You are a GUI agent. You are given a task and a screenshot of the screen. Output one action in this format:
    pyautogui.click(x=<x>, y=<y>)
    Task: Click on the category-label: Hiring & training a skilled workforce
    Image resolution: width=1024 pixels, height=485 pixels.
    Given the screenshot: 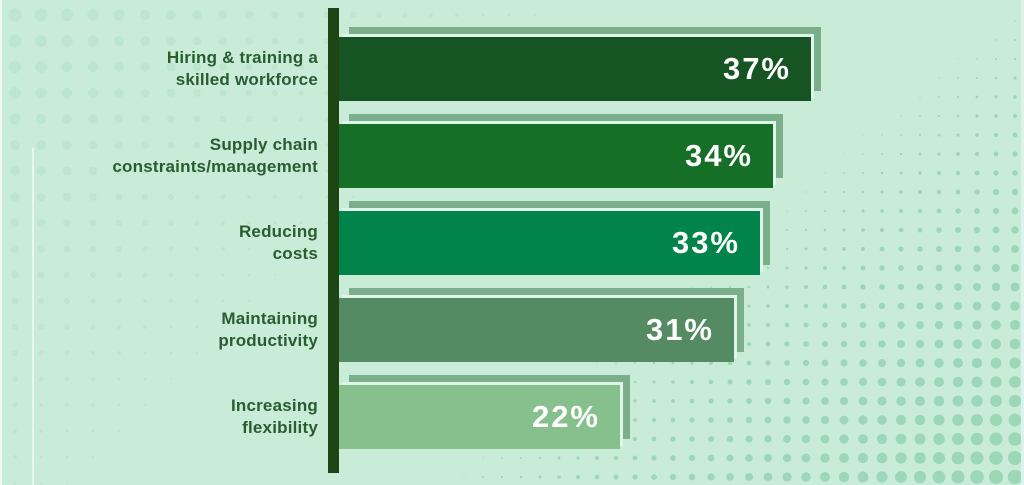 What is the action you would take?
    pyautogui.click(x=242, y=68)
    